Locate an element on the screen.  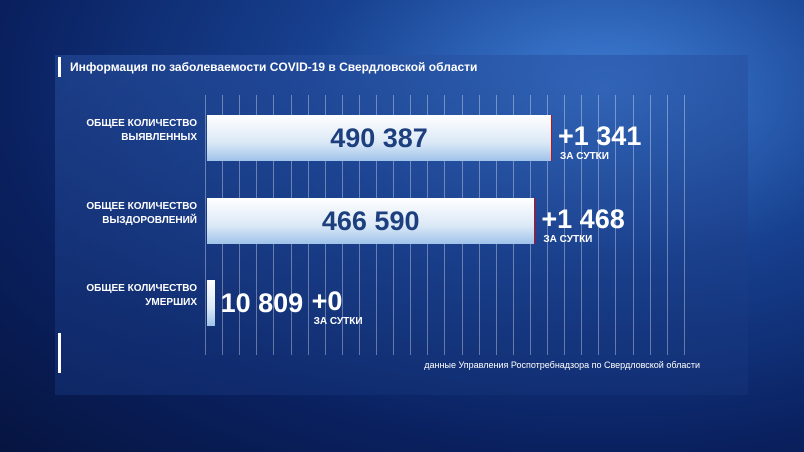
increment-label: +1 468 is located at coordinates (583, 219).